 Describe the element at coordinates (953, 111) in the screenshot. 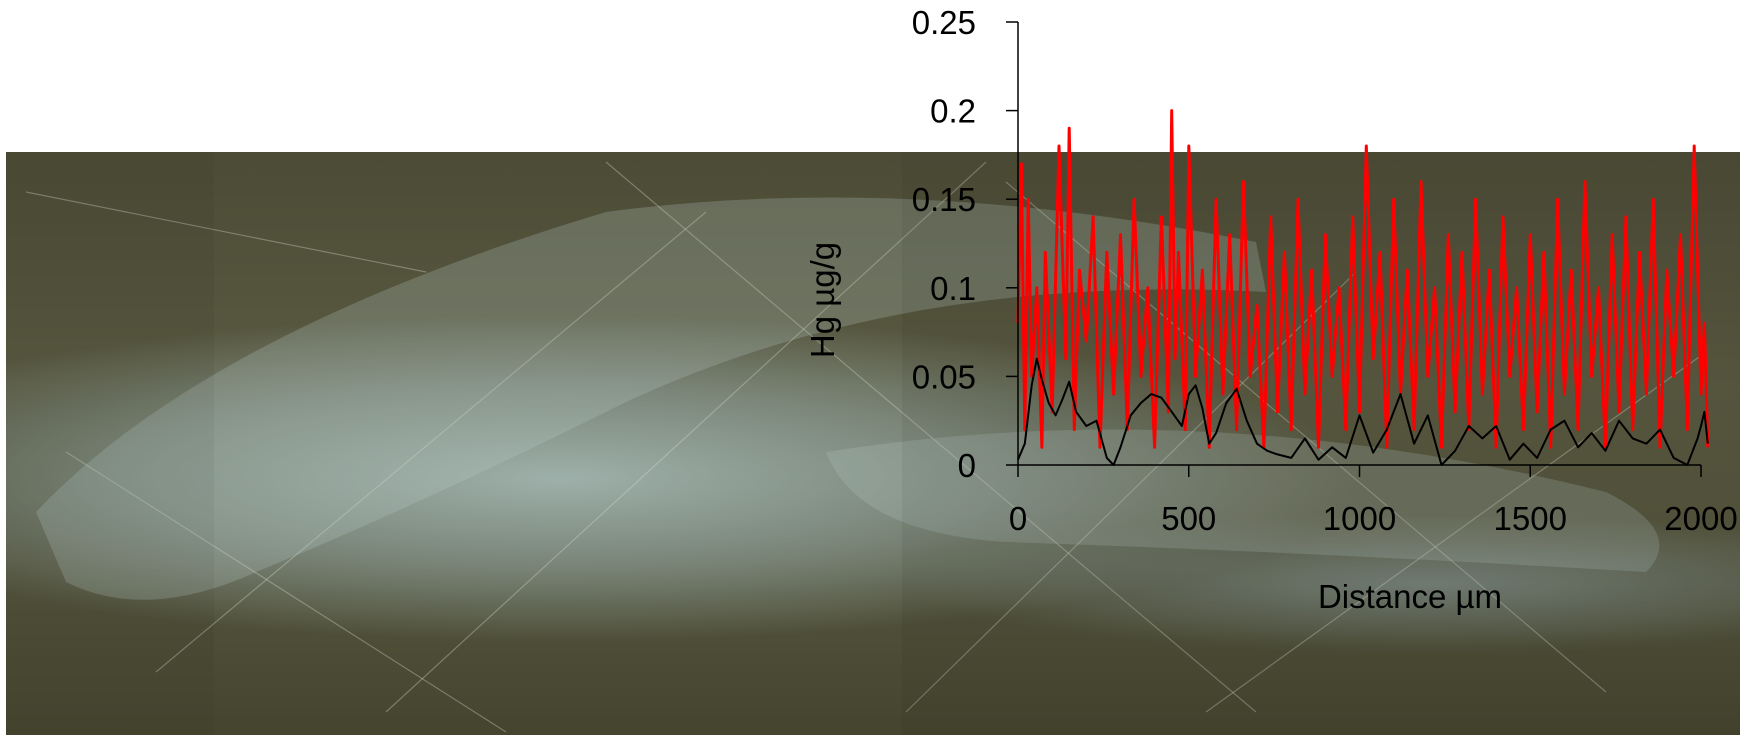

I see `y-tick-label: 0.2` at that location.